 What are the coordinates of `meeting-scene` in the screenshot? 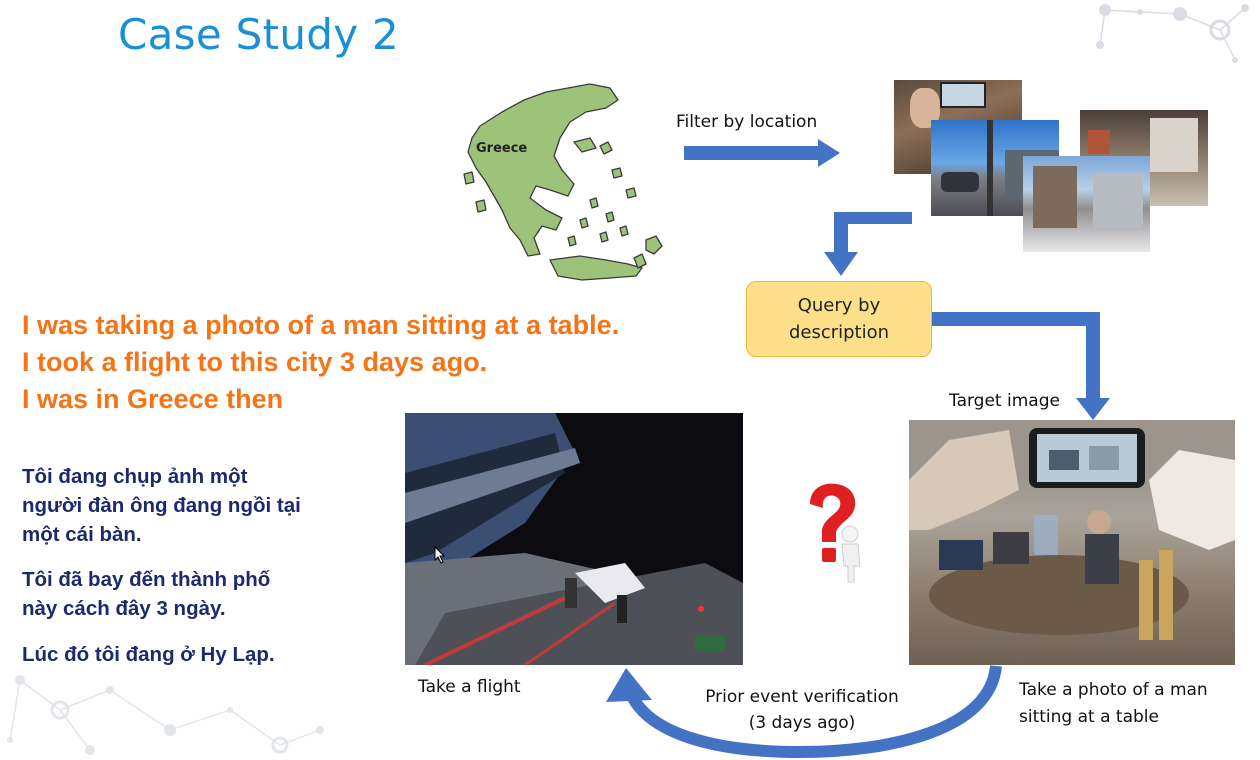 It's located at (1072, 530).